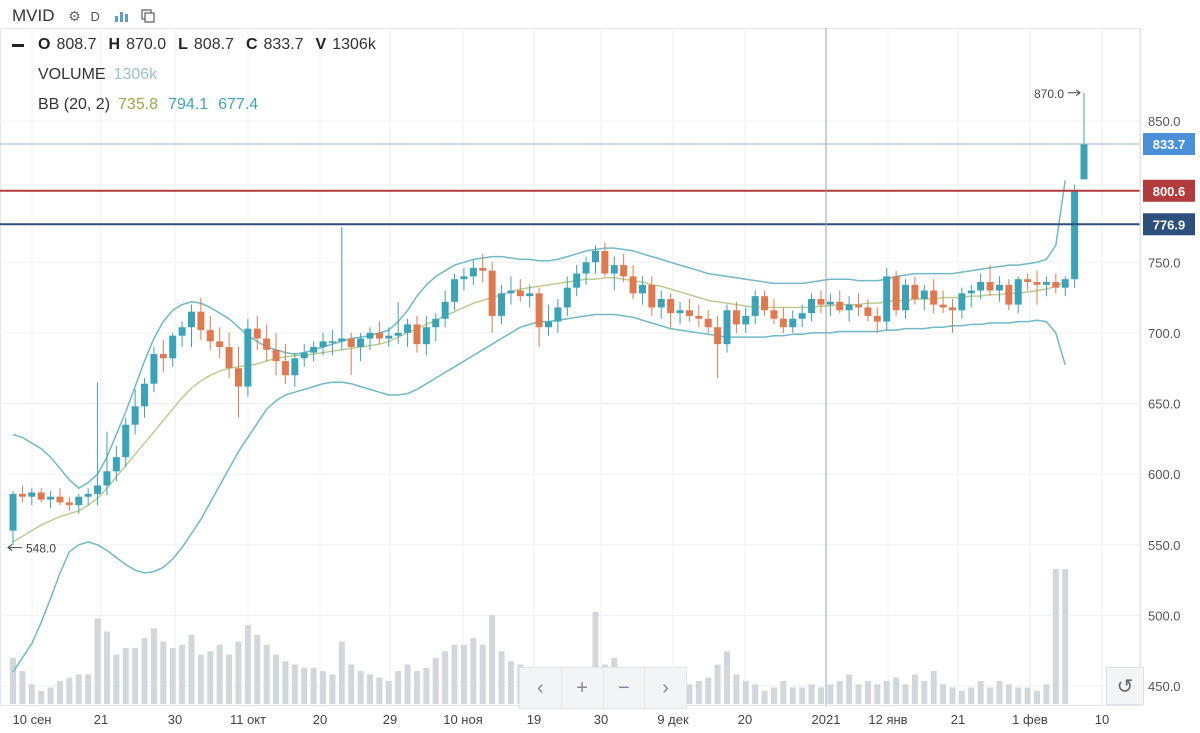 This screenshot has width=1200, height=733. I want to click on ohlcv-row: O 808.7 H 870.0 L 808.7 C 833.7 V 1306k, so click(200, 45).